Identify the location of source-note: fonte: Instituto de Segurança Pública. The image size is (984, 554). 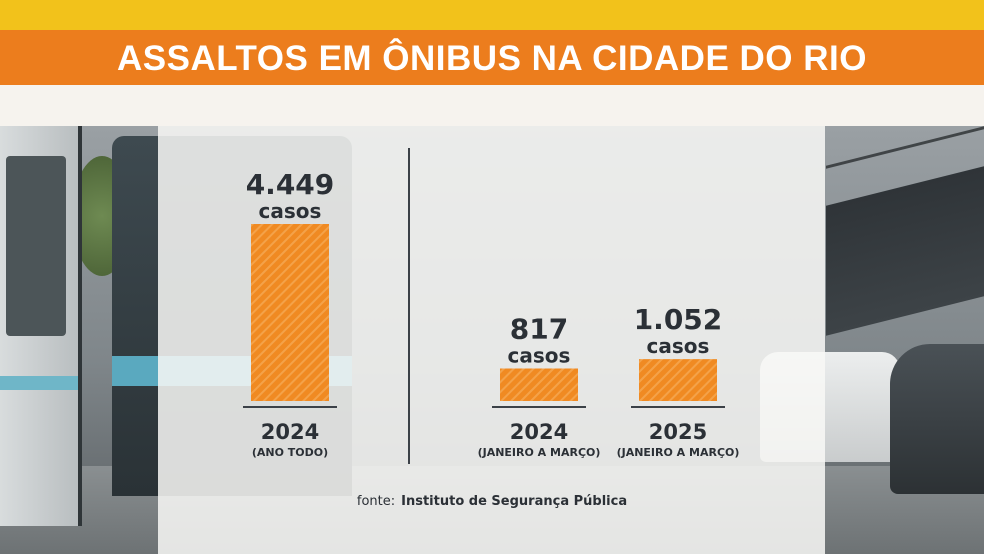
(492, 501).